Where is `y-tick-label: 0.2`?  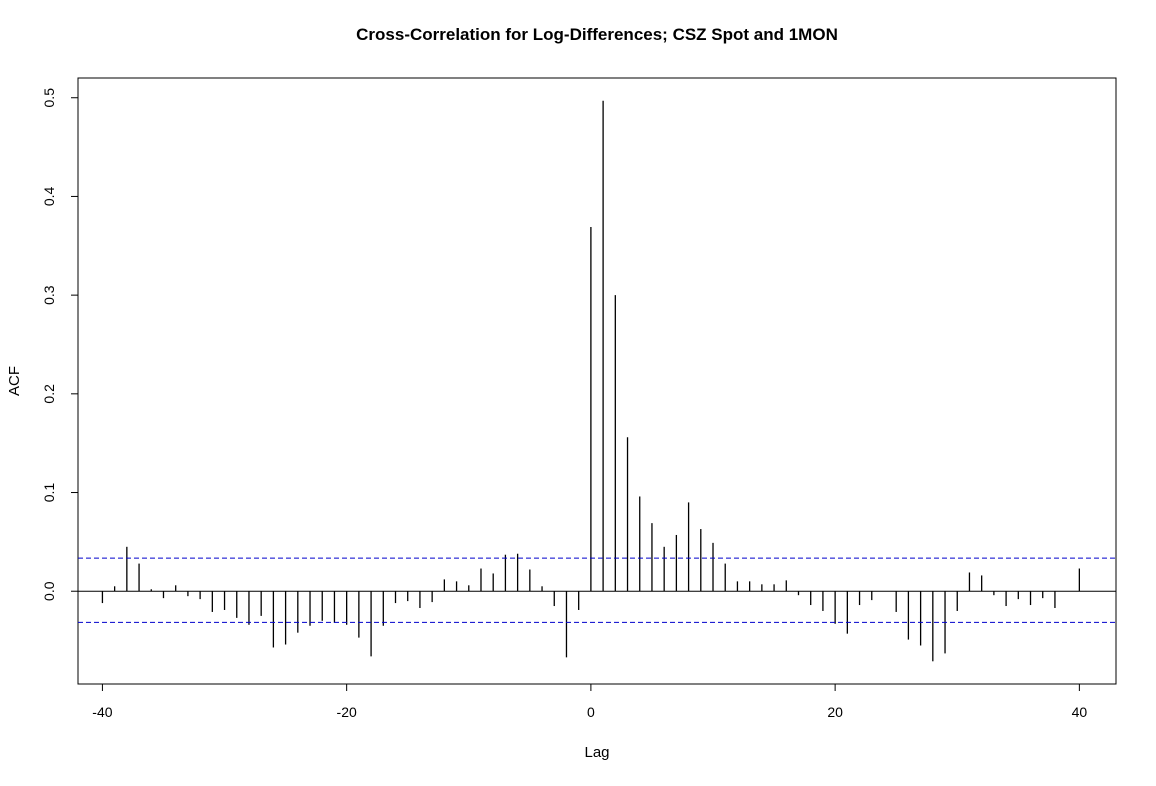
y-tick-label: 0.2 is located at coordinates (49, 394).